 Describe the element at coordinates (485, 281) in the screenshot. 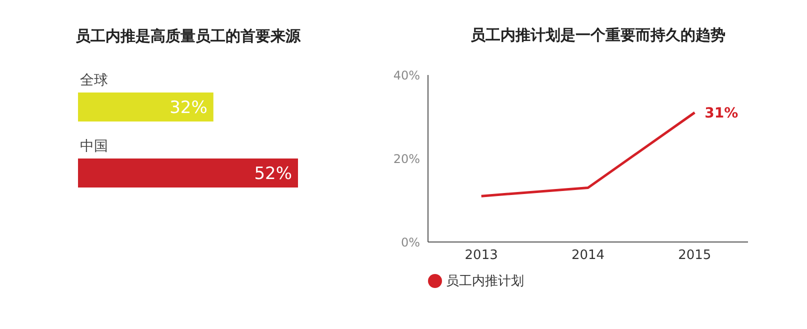

I see `legend-label: 员工内推计划` at that location.